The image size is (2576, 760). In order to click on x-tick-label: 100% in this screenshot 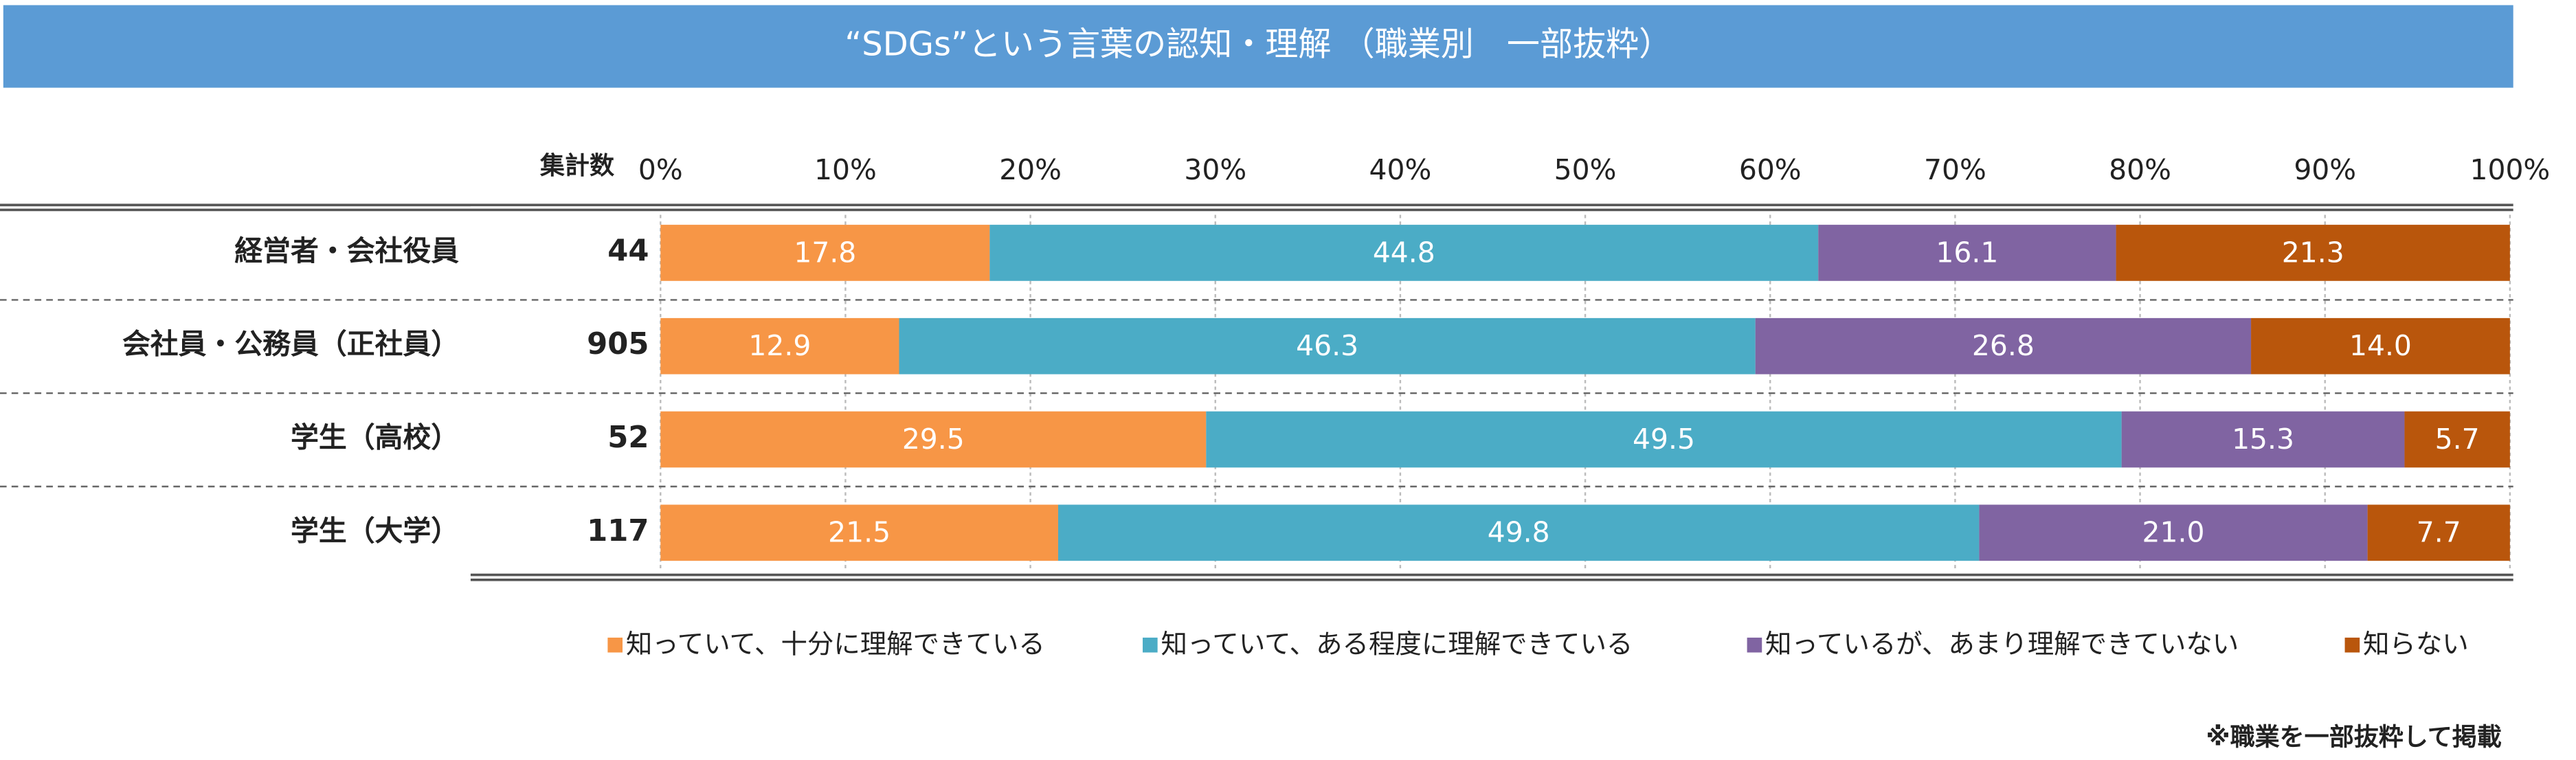, I will do `click(2509, 169)`.